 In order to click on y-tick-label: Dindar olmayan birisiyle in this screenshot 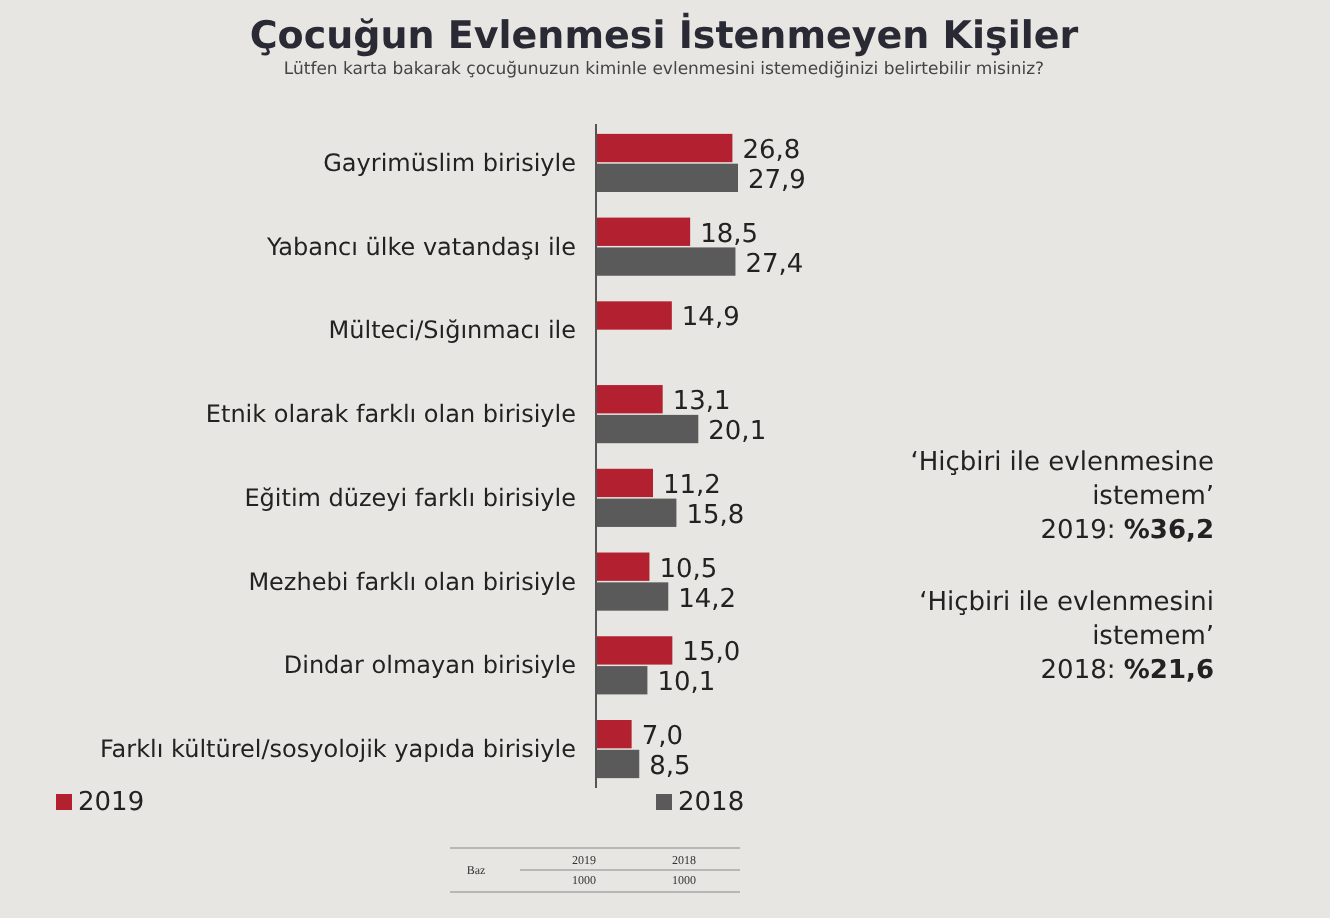, I will do `click(429, 665)`.